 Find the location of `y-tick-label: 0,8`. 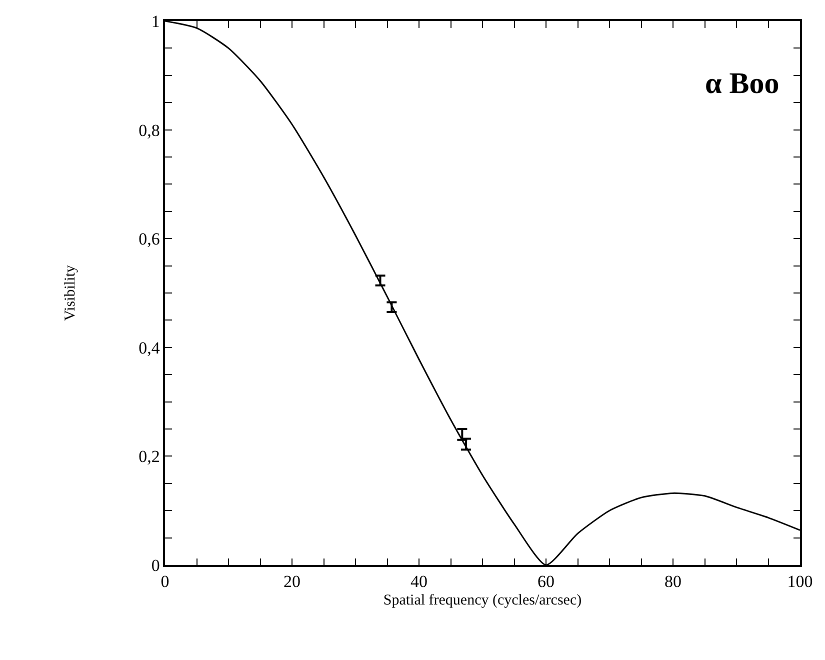

y-tick-label: 0,8 is located at coordinates (149, 130).